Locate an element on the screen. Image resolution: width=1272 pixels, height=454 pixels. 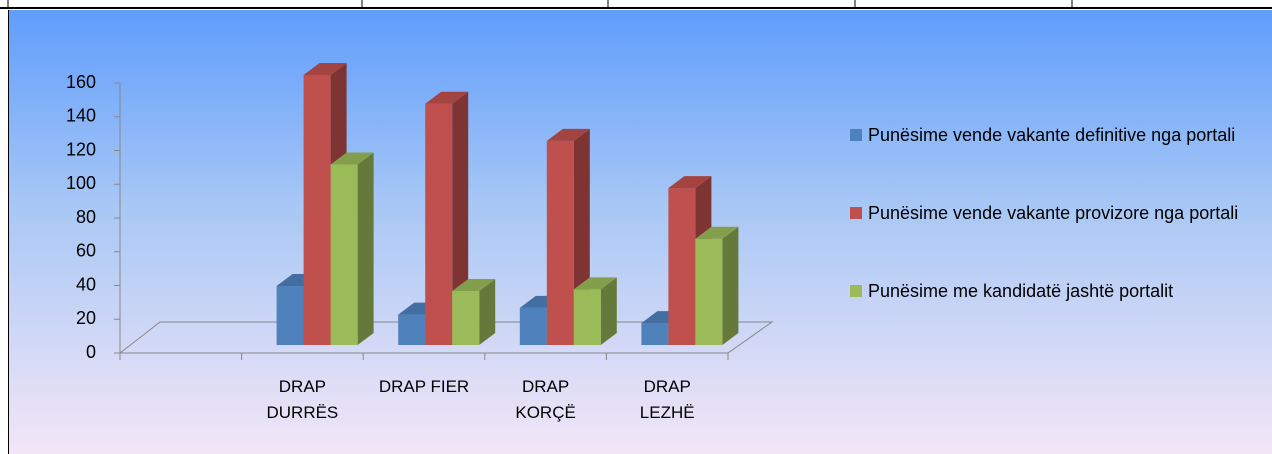
y-tick-label: 40 is located at coordinates (86, 284).